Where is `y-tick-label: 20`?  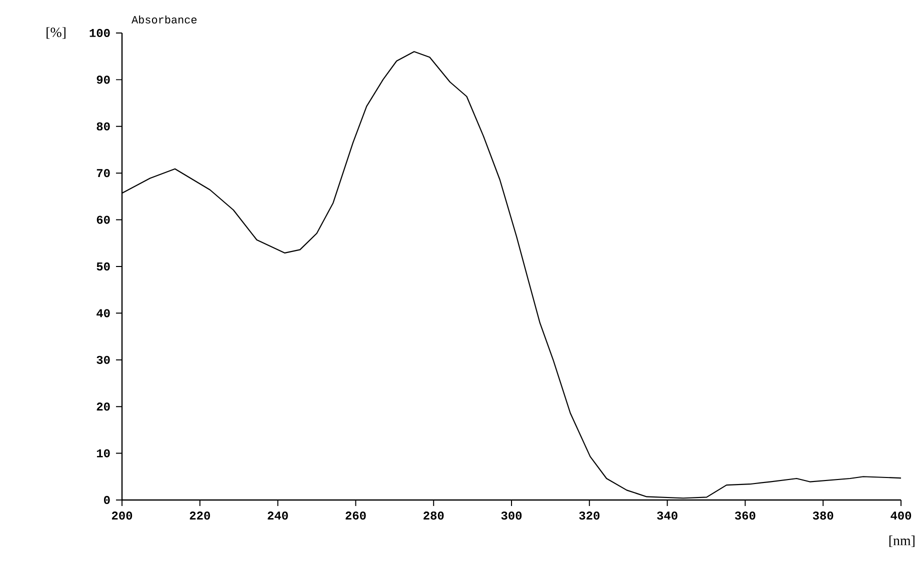
y-tick-label: 20 is located at coordinates (103, 406).